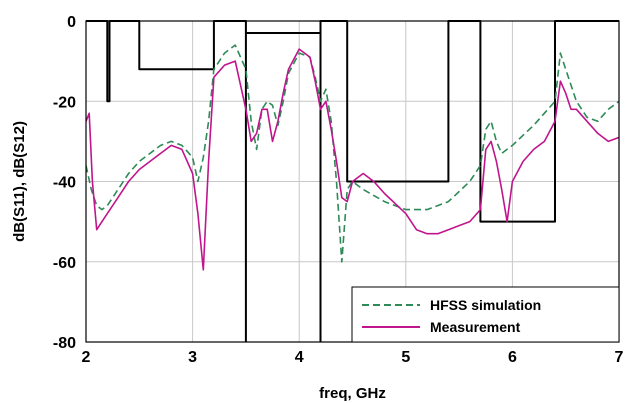 The width and height of the screenshot is (627, 403). What do you see at coordinates (485, 305) in the screenshot?
I see `legend-label-hfss: HFSS simulation` at bounding box center [485, 305].